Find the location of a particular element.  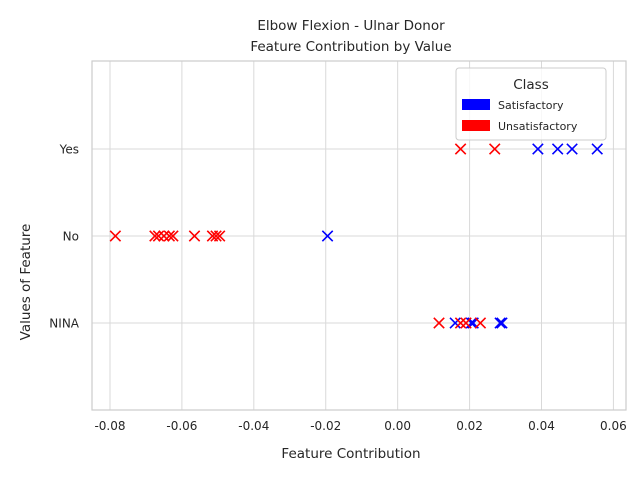

legend-title: Class is located at coordinates (531, 85).